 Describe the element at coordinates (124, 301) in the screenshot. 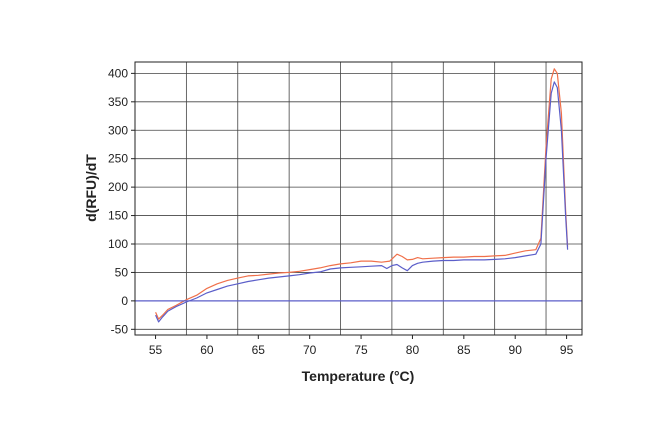

I see `y-tick-label: 0` at that location.